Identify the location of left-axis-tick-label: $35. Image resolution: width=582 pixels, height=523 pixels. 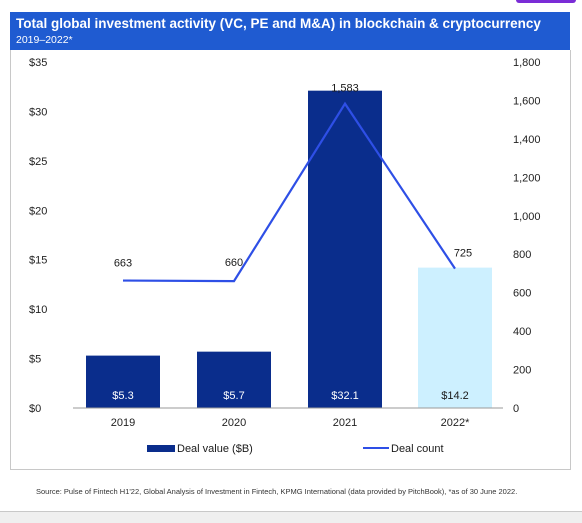
(38, 63).